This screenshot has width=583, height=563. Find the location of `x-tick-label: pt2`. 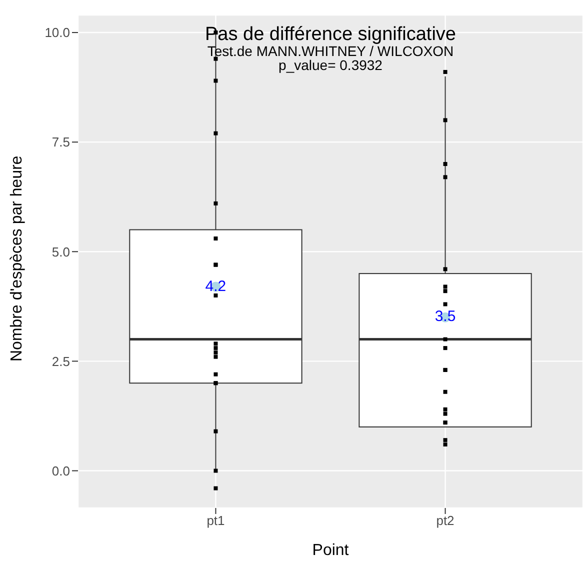

x-tick-label: pt2 is located at coordinates (445, 520).